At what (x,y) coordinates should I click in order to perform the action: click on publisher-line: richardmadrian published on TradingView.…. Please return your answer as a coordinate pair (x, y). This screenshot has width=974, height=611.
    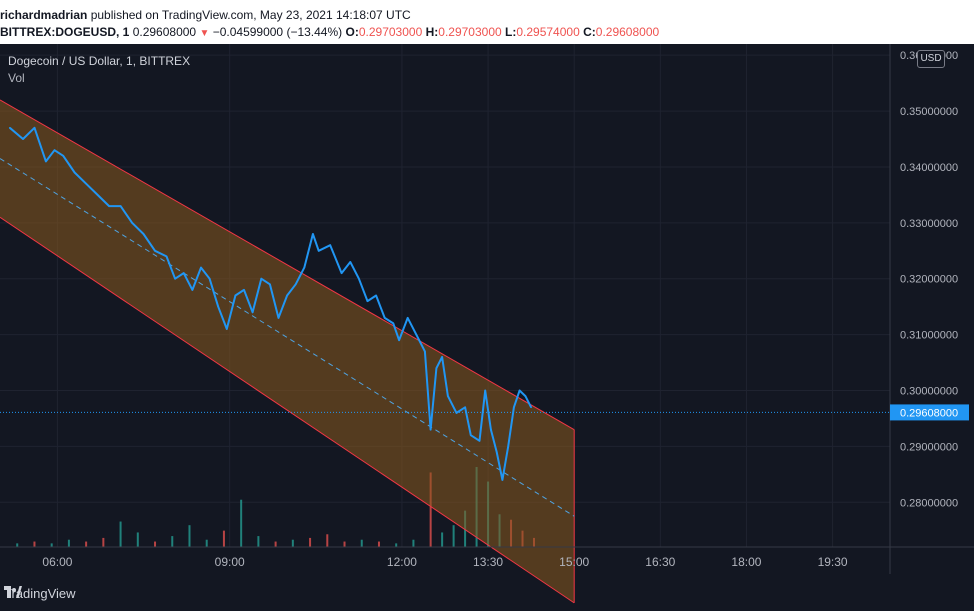
    Looking at the image, I should click on (205, 15).